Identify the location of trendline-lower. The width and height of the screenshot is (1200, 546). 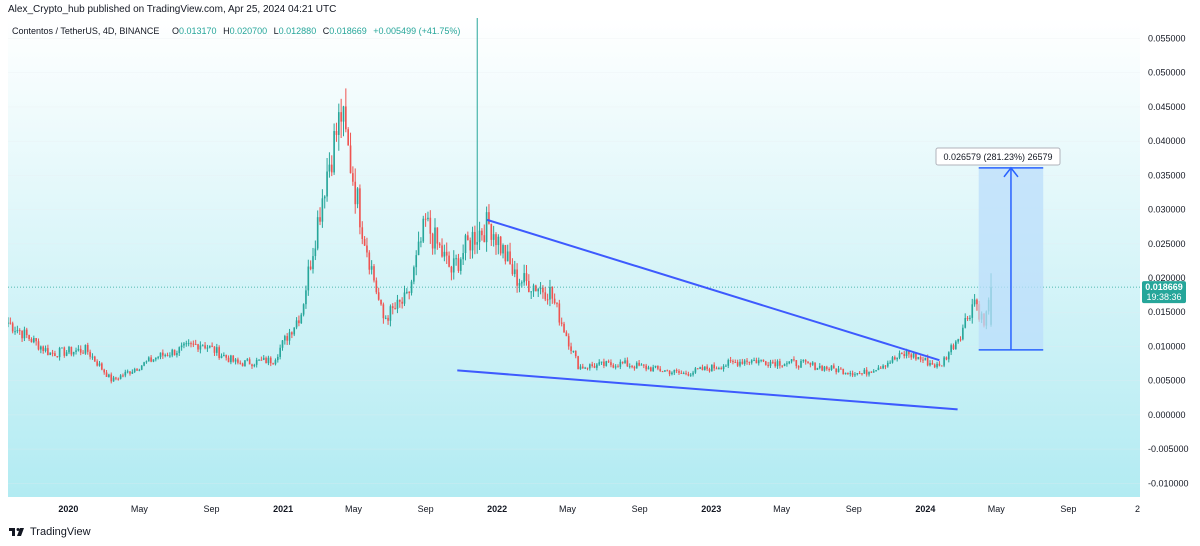
(707, 390).